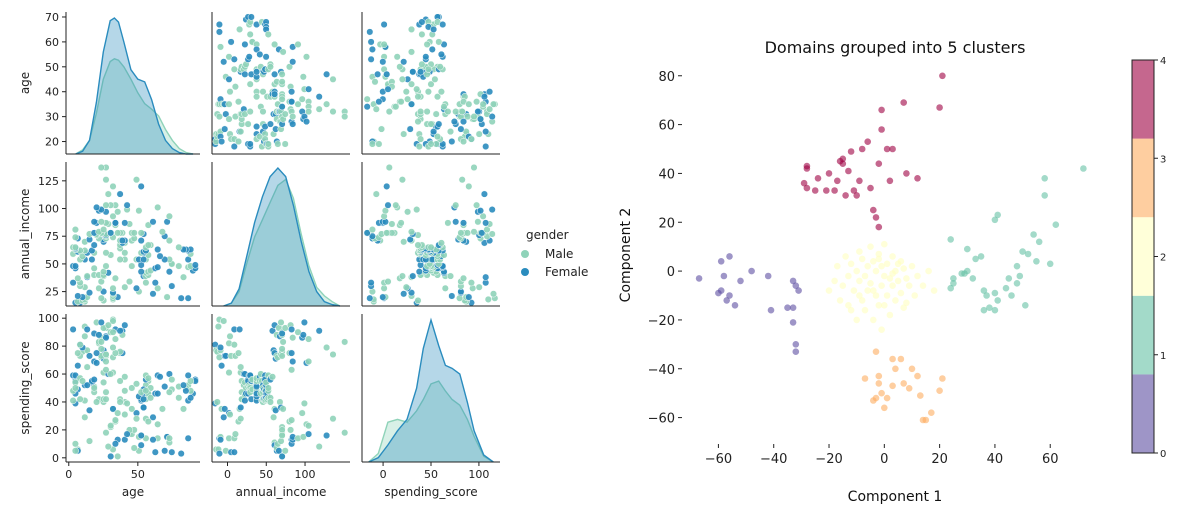 Image resolution: width=1204 pixels, height=515 pixels. What do you see at coordinates (25, 83) in the screenshot?
I see `pair-ylabel-age: age` at bounding box center [25, 83].